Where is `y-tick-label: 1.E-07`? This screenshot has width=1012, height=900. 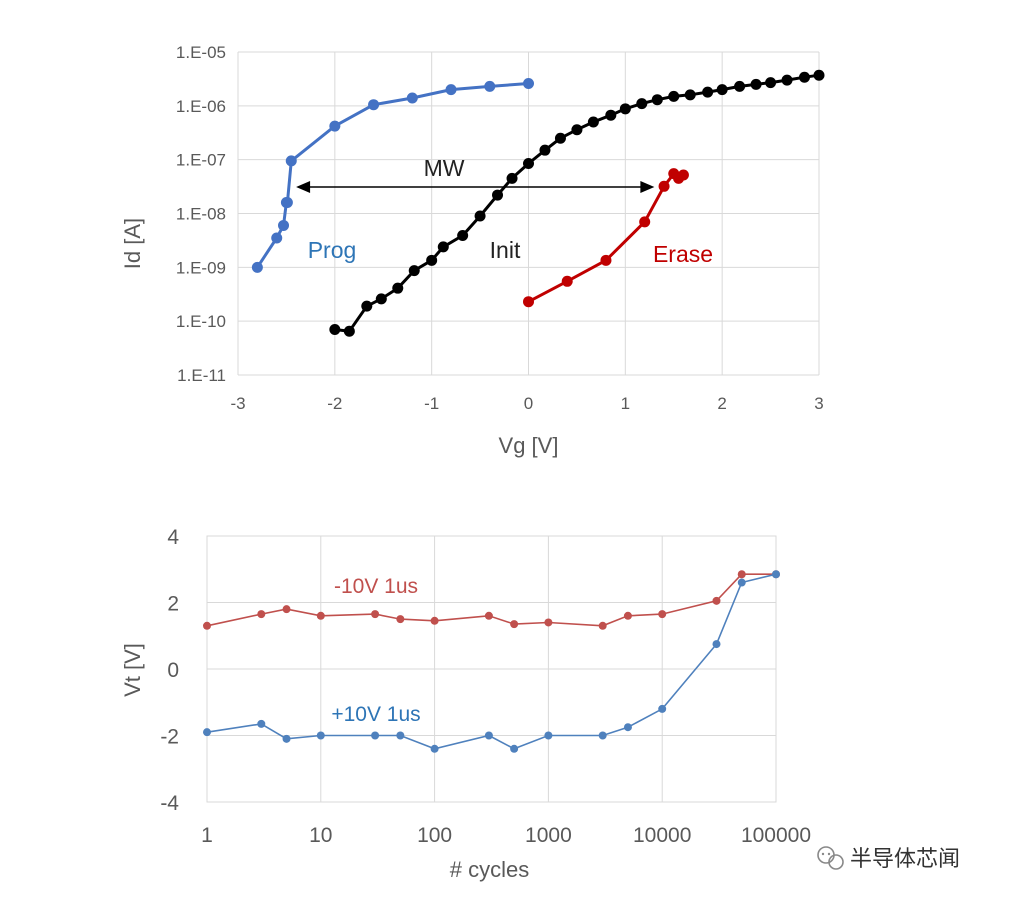 y-tick-label: 1.E-07 is located at coordinates (201, 160).